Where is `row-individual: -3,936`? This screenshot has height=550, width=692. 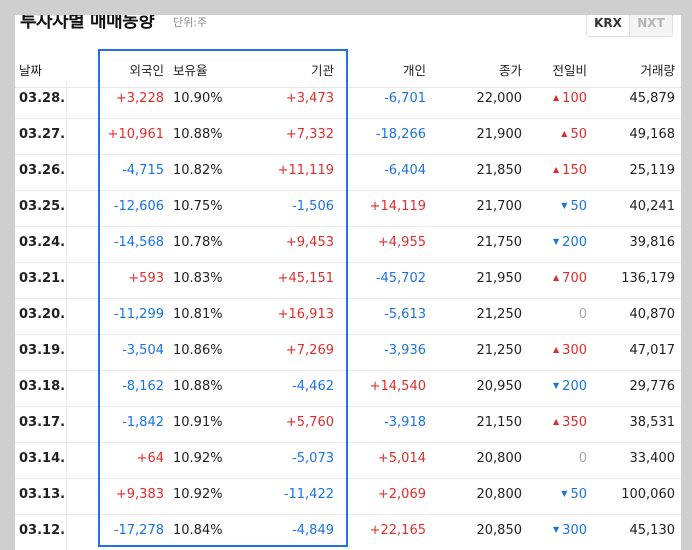
row-individual: -3,936 is located at coordinates (405, 350).